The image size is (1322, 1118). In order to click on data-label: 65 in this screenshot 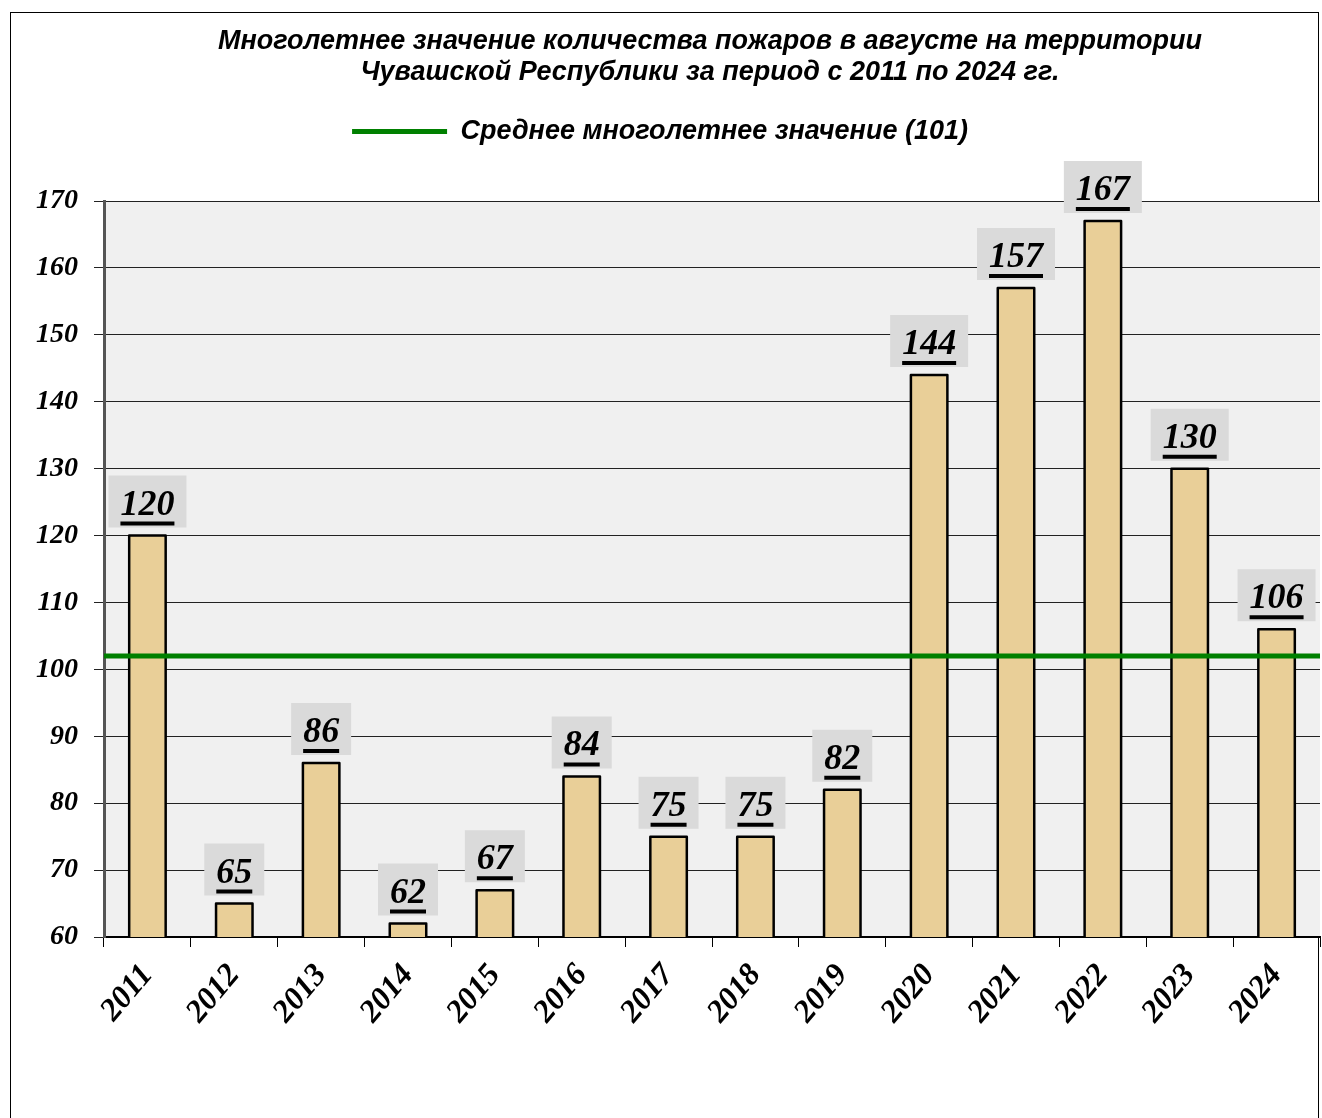, I will do `click(234, 870)`.